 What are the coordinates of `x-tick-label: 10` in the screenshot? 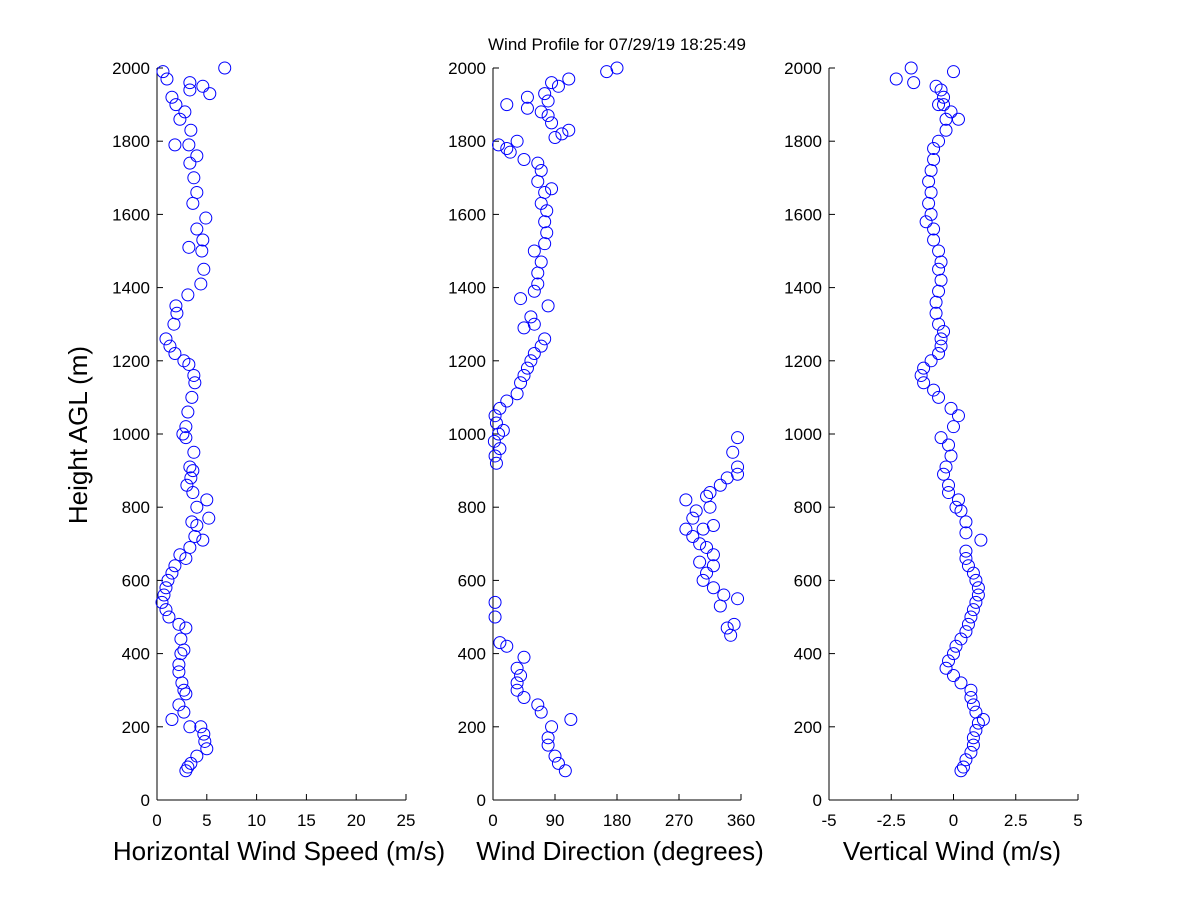 It's located at (256, 820).